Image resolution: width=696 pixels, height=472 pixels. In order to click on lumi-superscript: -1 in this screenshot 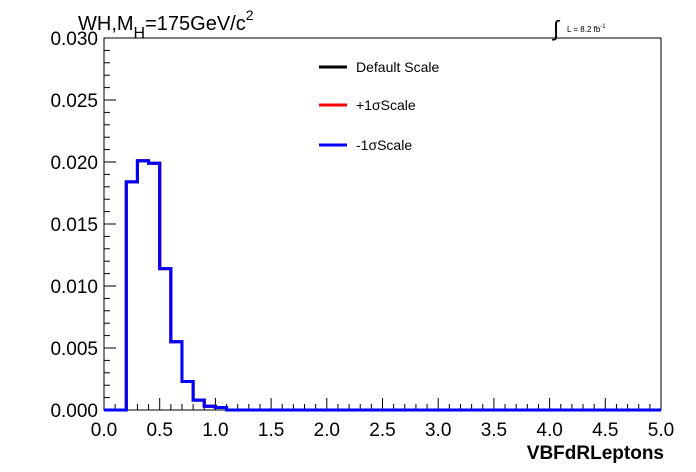, I will do `click(603, 27)`.